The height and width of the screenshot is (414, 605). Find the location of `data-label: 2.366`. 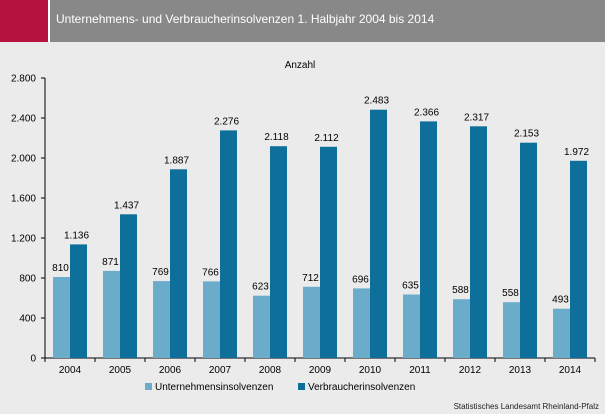

data-label: 2.366 is located at coordinates (426, 112).